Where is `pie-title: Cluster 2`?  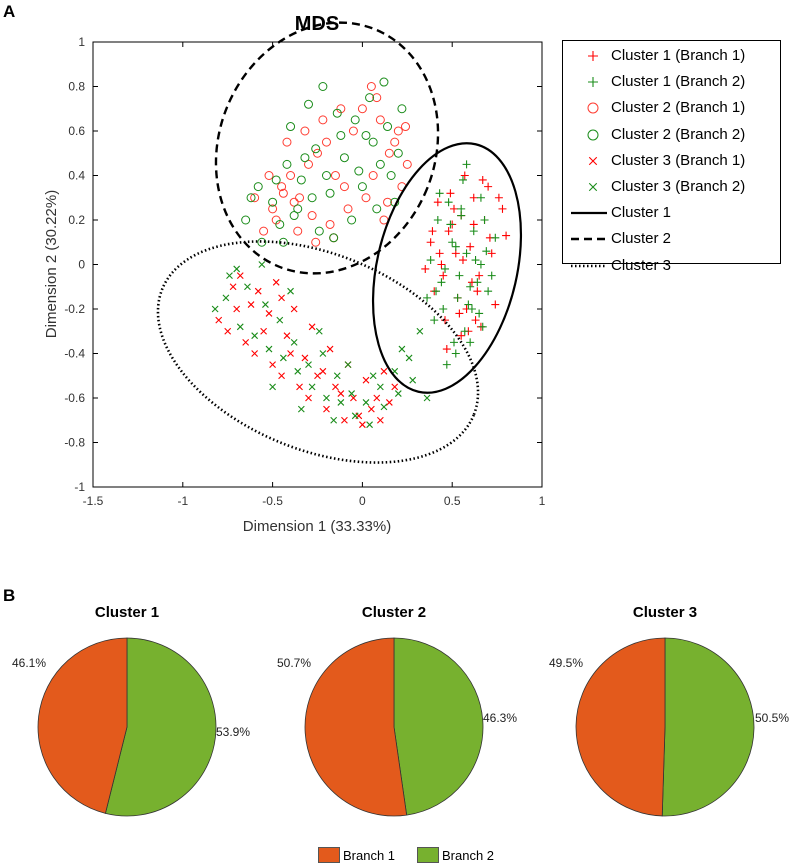 pie-title: Cluster 2 is located at coordinates (394, 612).